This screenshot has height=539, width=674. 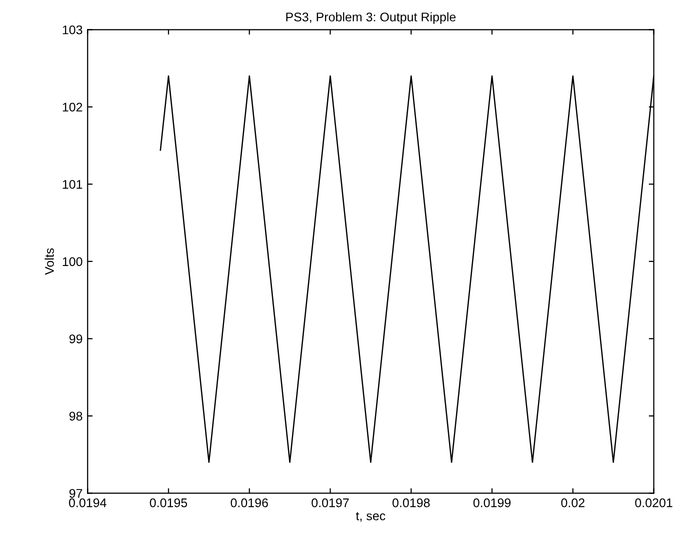 I want to click on y-tick-label: 98, so click(x=75, y=416).